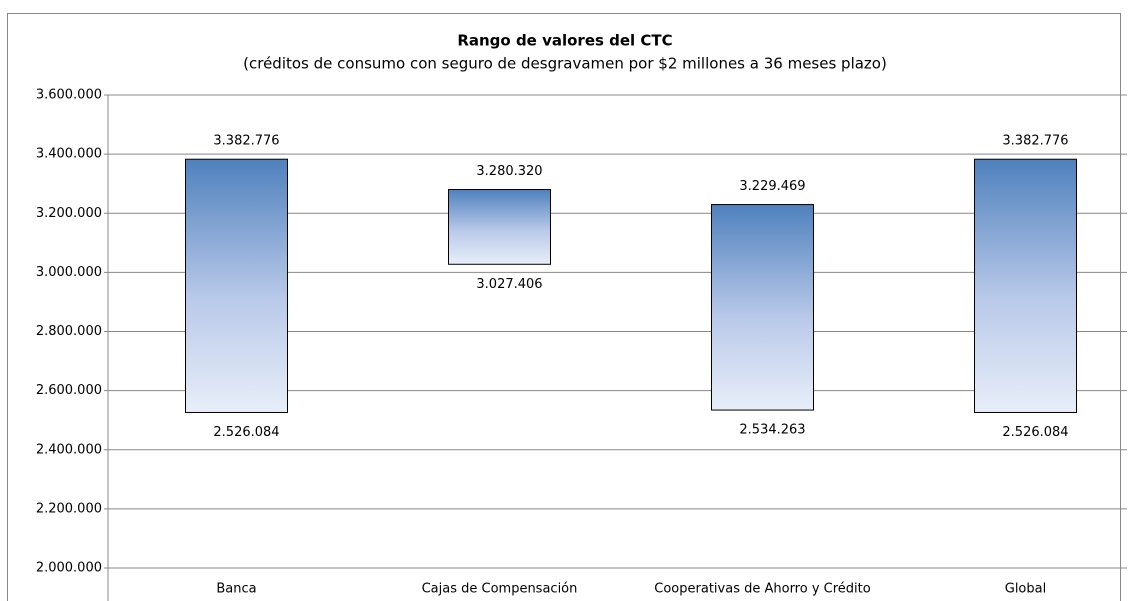 The width and height of the screenshot is (1128, 601). Describe the element at coordinates (564, 41) in the screenshot. I see `chart-title: Rango de valores del CTC` at that location.